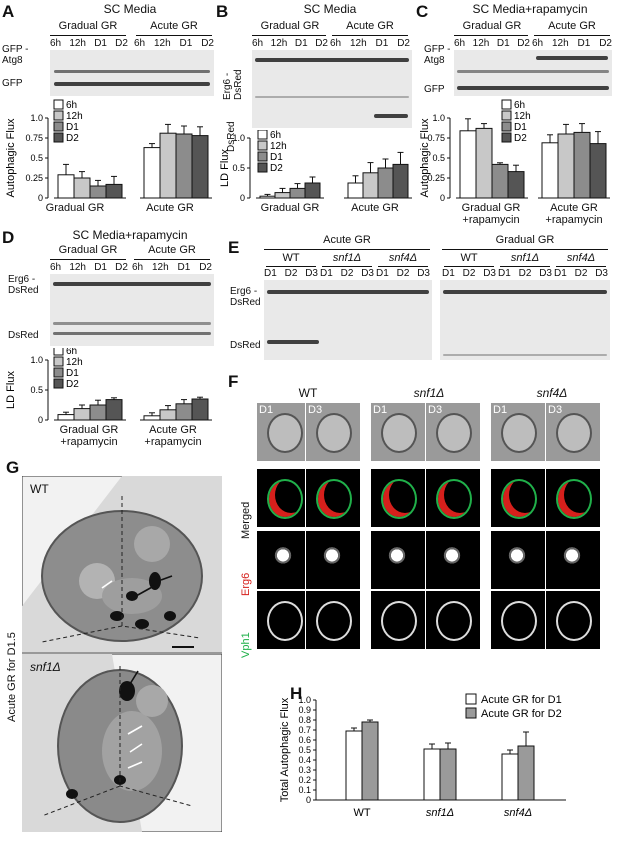  I want to click on panel-e-blot-label-dsred: DsRed, so click(245, 345).